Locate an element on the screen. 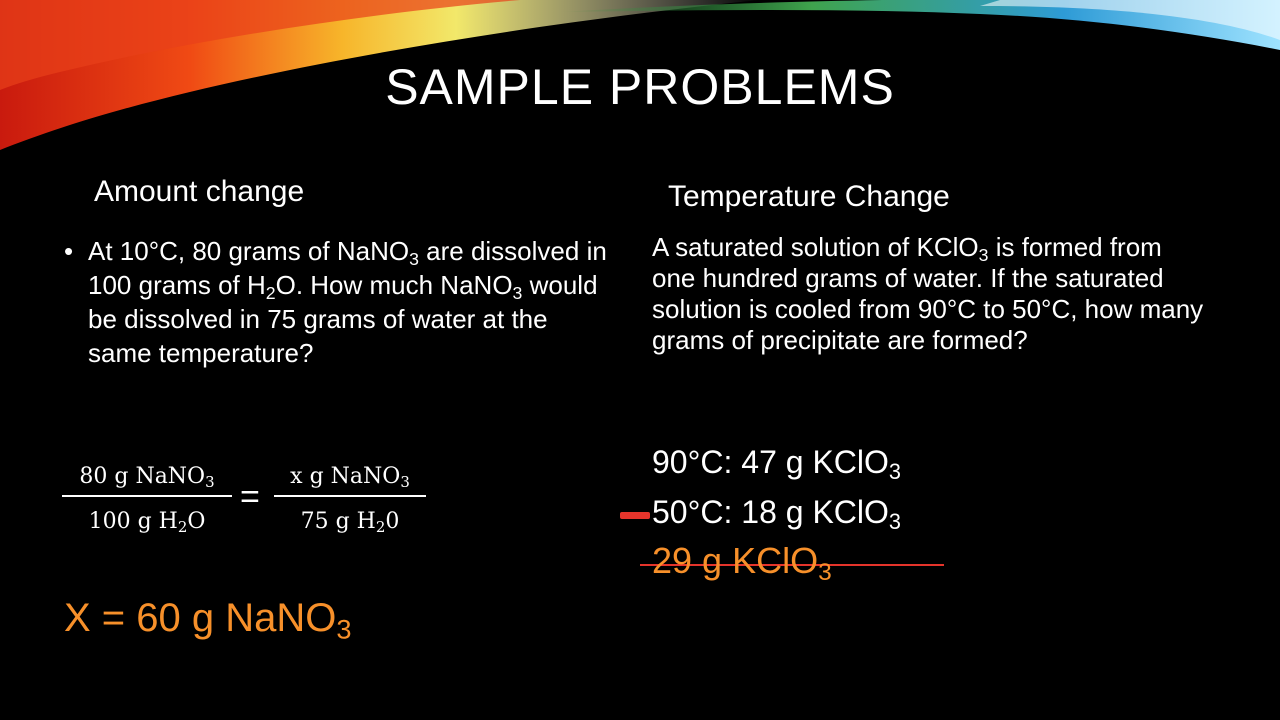  minus-sign-mark is located at coordinates (635, 515).